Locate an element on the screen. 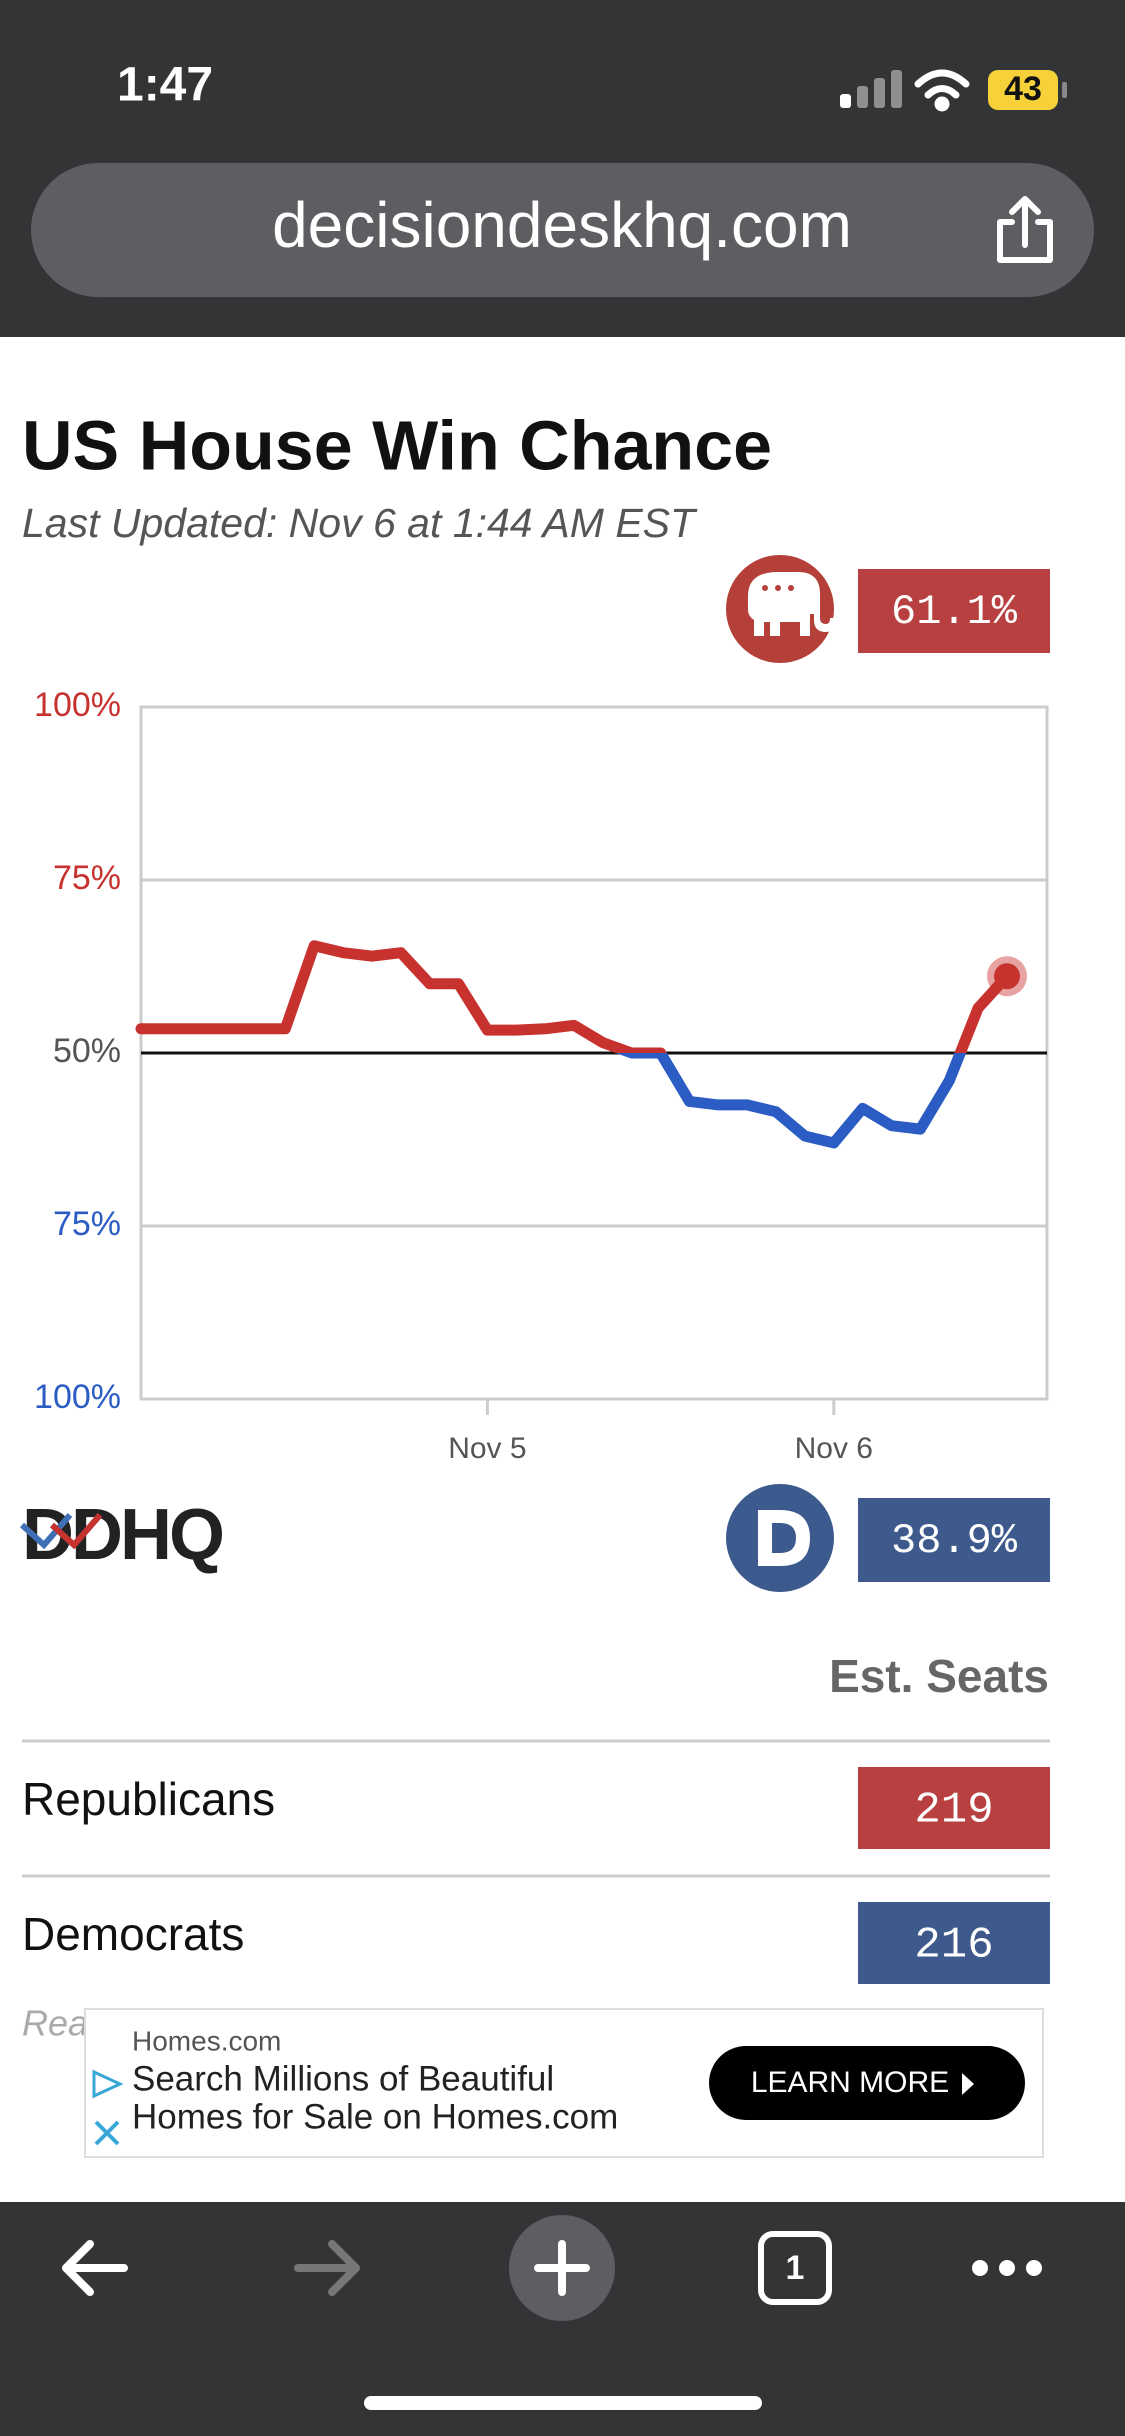 The width and height of the screenshot is (1125, 2436). win-chance-line is located at coordinates (574, 1044).